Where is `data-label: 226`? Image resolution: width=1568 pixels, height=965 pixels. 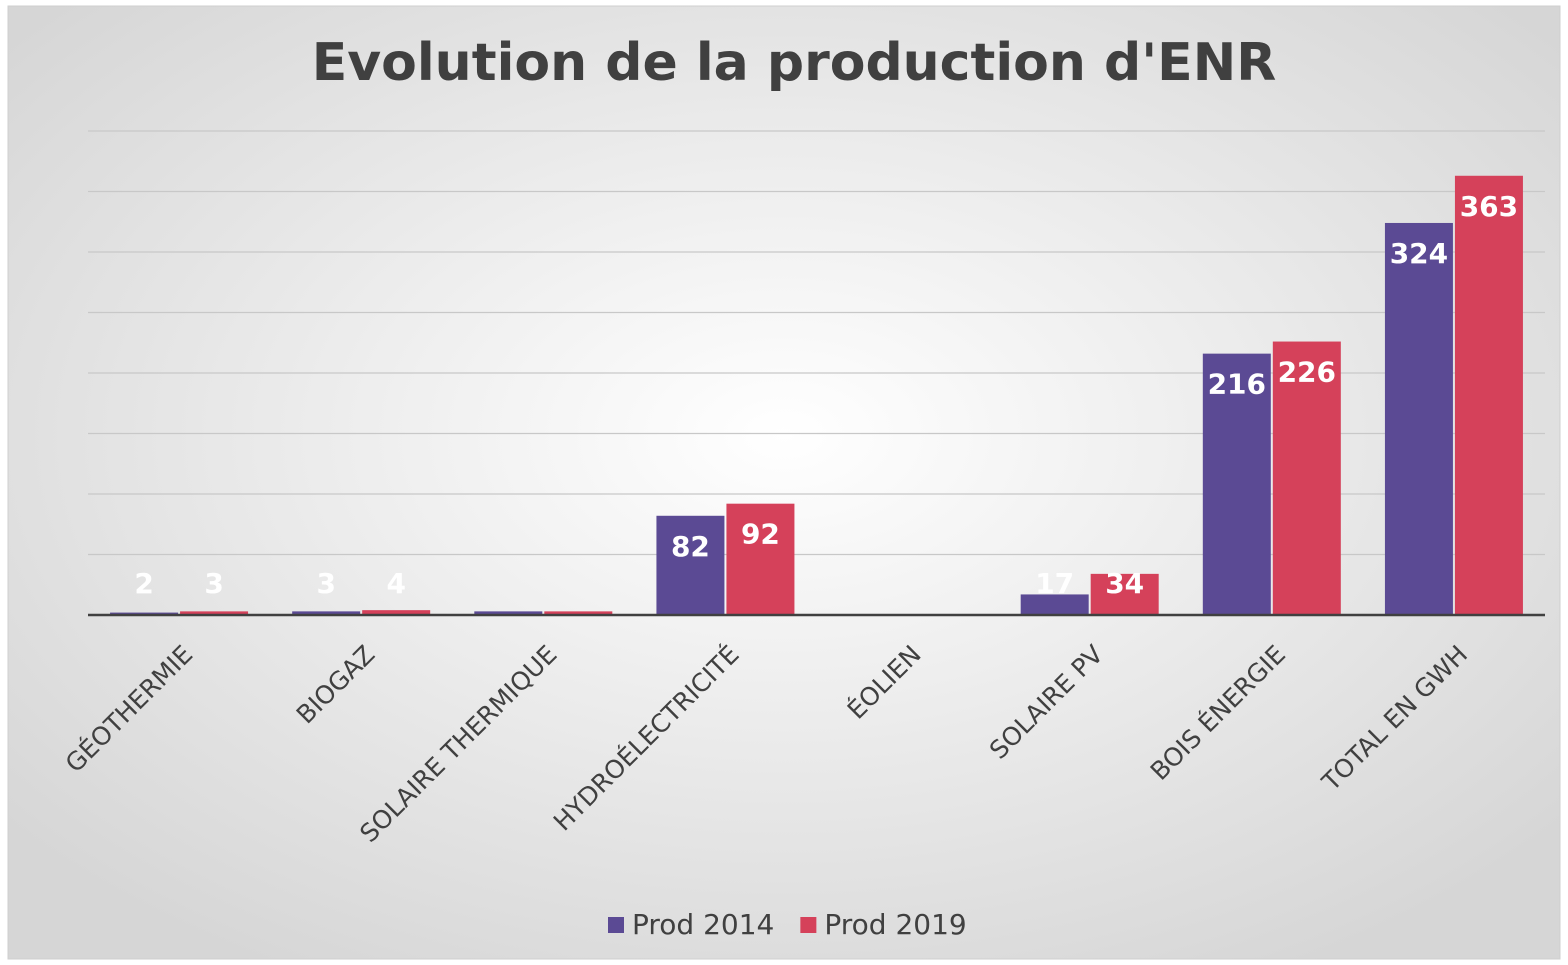 data-label: 226 is located at coordinates (1307, 372).